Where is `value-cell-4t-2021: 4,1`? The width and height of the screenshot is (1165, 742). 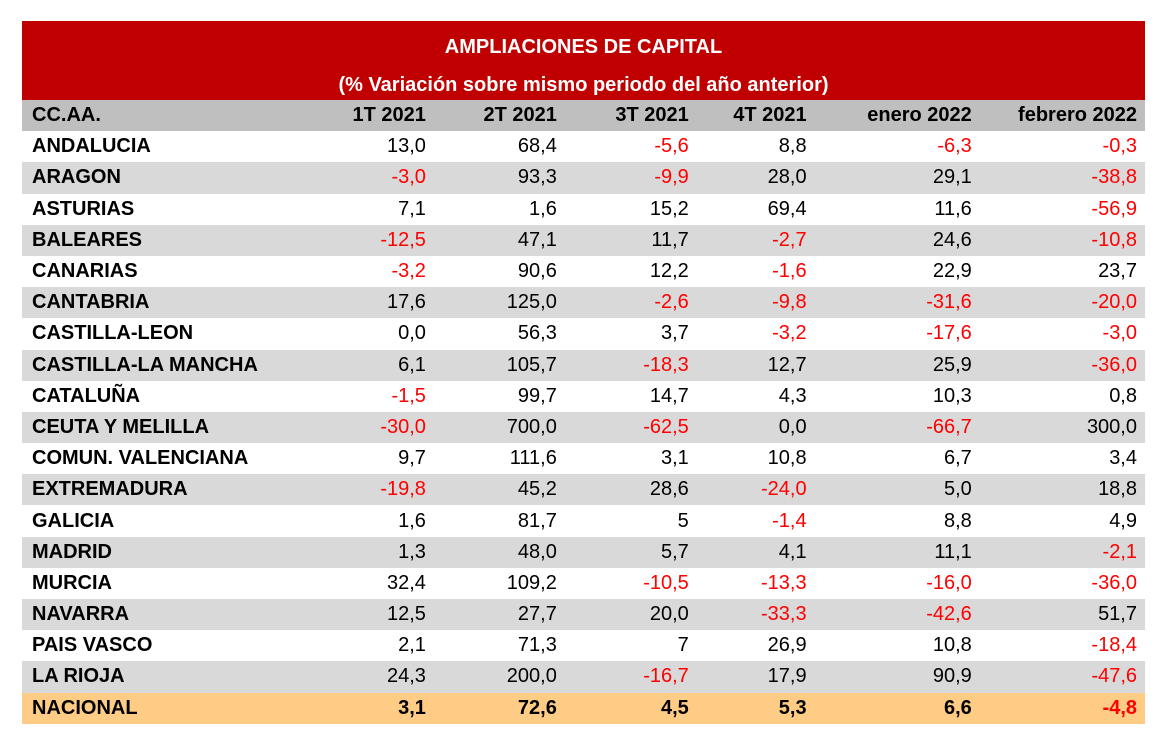 value-cell-4t-2021: 4,1 is located at coordinates (755, 552).